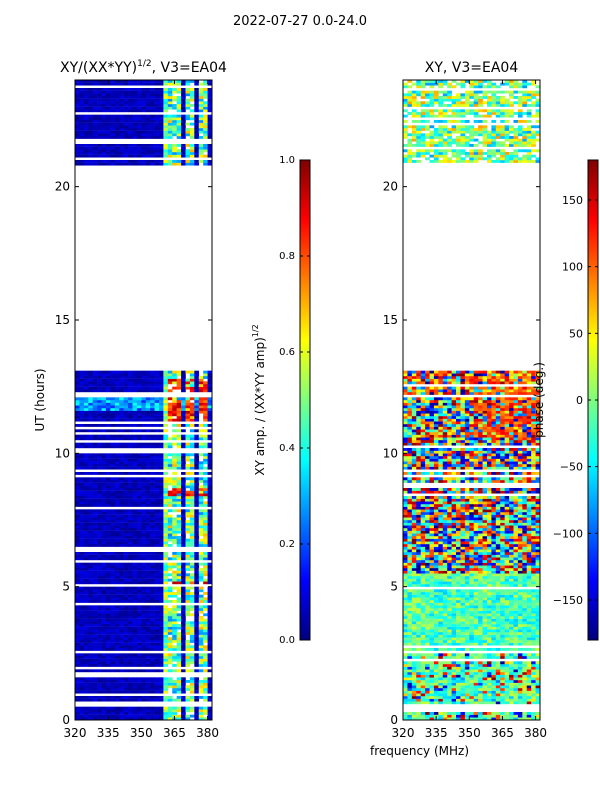 The image size is (600, 800). I want to click on y-axis-label: UT (hours), so click(40, 399).